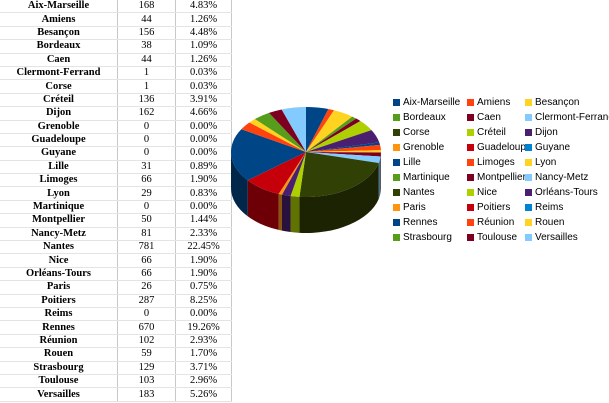 The width and height of the screenshot is (609, 403). I want to click on percent-cell: 2.93%, so click(203, 341).